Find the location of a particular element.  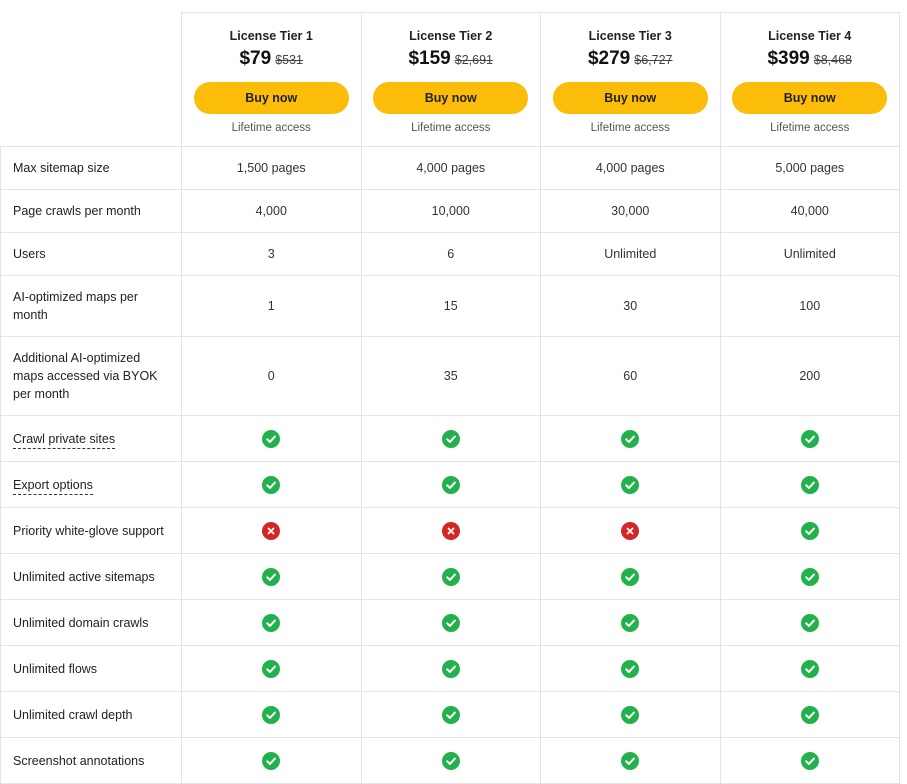

value-text: 10,000 is located at coordinates (450, 211).